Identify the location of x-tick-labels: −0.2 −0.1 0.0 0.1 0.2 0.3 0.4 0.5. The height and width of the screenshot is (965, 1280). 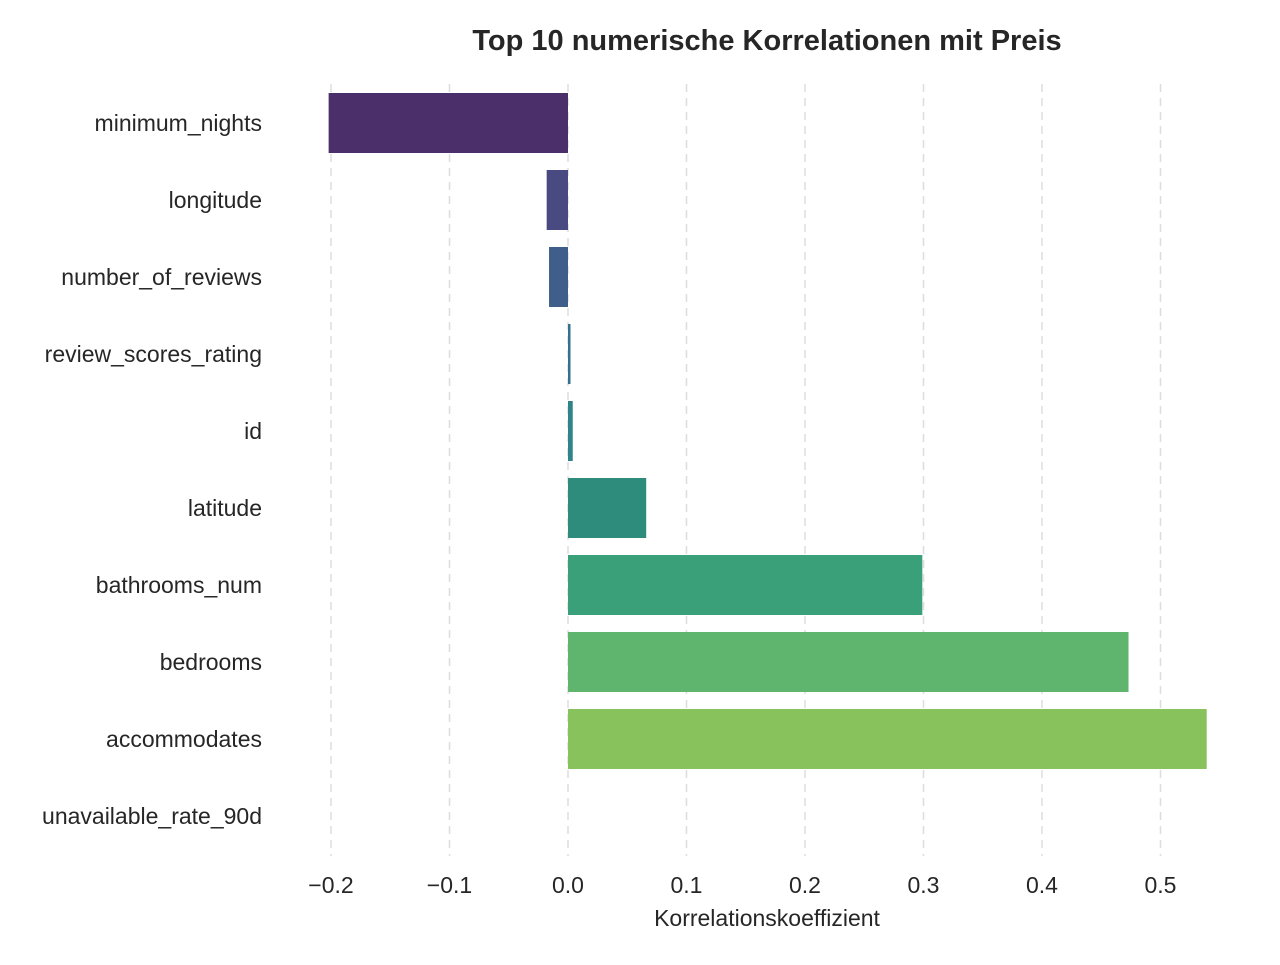
(742, 885).